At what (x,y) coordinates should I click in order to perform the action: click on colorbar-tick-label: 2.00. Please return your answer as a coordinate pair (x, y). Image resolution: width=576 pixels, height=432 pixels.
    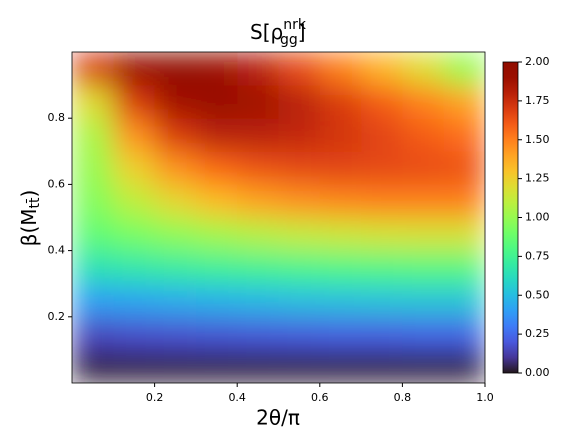
    Looking at the image, I should click on (537, 61).